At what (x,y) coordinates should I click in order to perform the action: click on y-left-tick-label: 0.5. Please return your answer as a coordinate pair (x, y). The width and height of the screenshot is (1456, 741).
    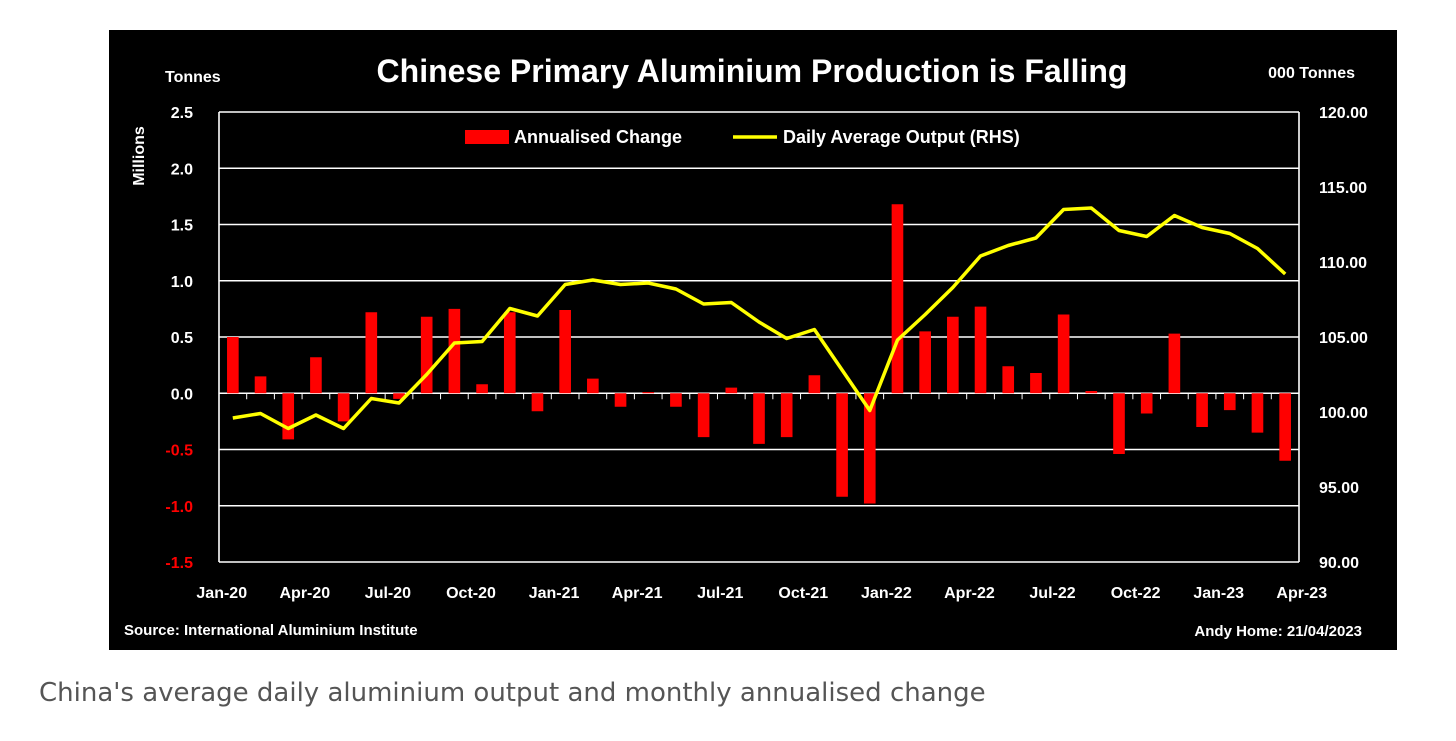
    Looking at the image, I should click on (182, 338).